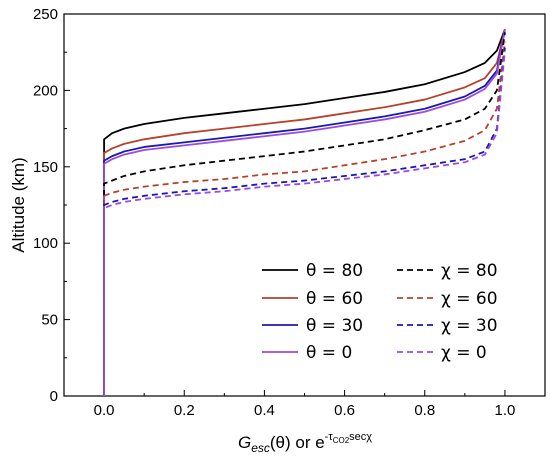 Image resolution: width=550 pixels, height=465 pixels. Describe the element at coordinates (469, 299) in the screenshot. I see `legend-label: χ = 60` at that location.